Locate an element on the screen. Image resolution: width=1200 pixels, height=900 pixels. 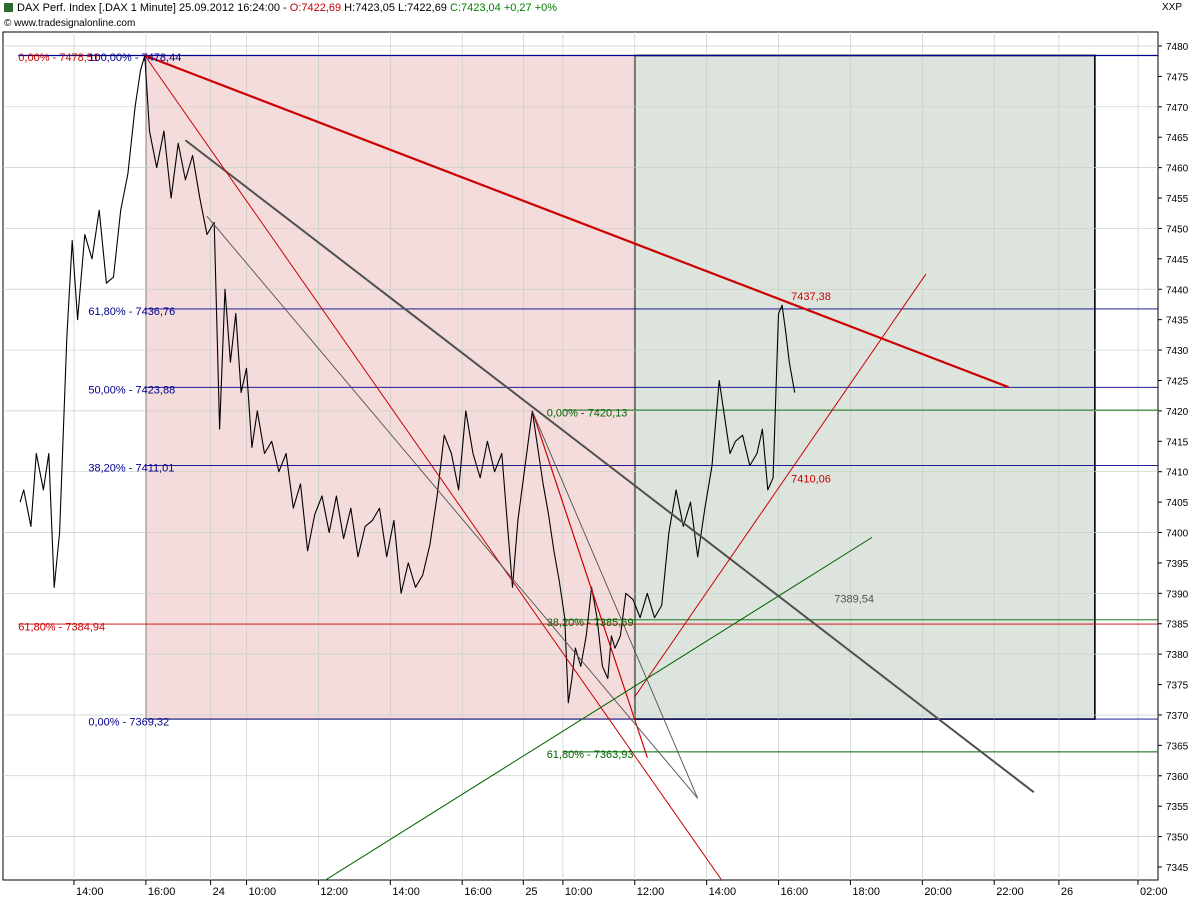
high-low-value: H:7423,05 L:7422,69 is located at coordinates (395, 8).